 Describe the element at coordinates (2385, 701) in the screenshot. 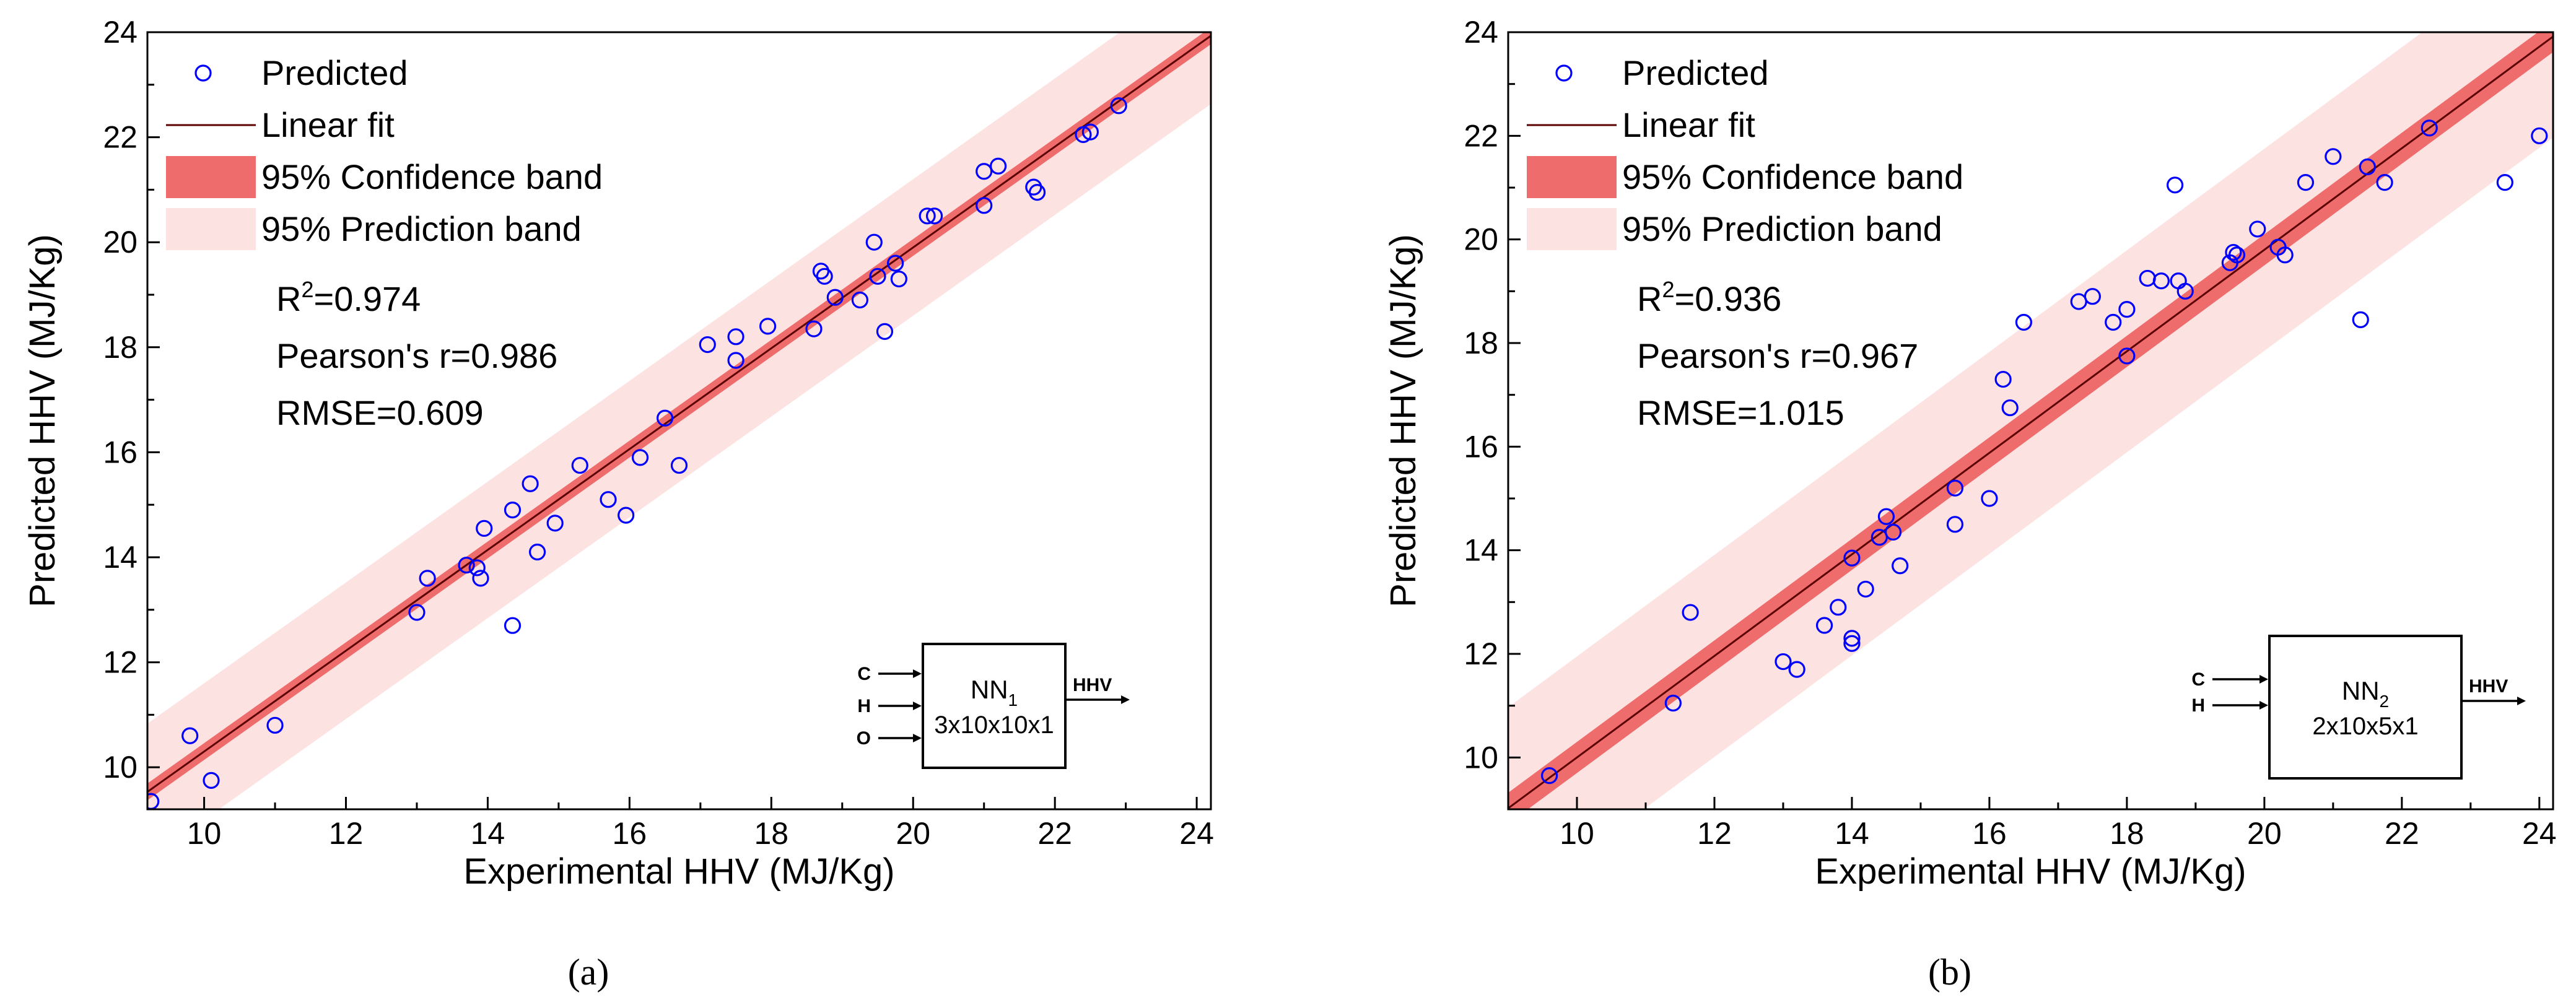

I see `network-name-subscript: 2` at that location.